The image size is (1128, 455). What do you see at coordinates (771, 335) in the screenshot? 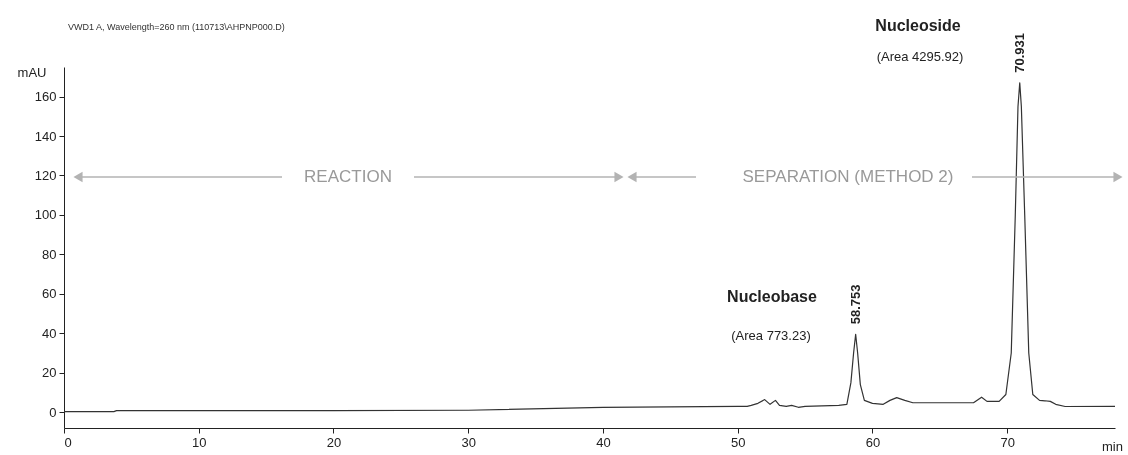
I see `annotation: (Area 773.23)` at bounding box center [771, 335].